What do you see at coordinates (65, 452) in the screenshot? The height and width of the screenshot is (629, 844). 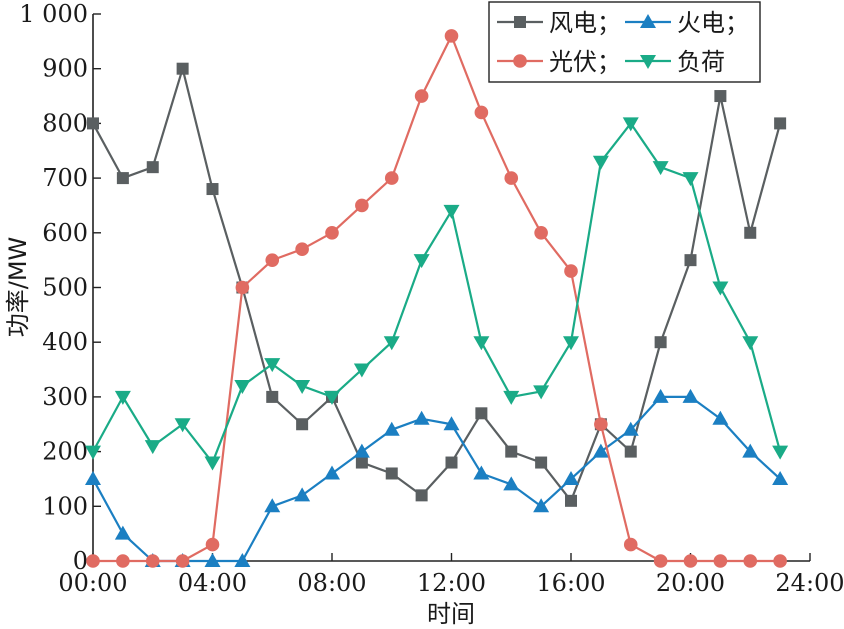 I see `y-tick-label: 200` at bounding box center [65, 452].